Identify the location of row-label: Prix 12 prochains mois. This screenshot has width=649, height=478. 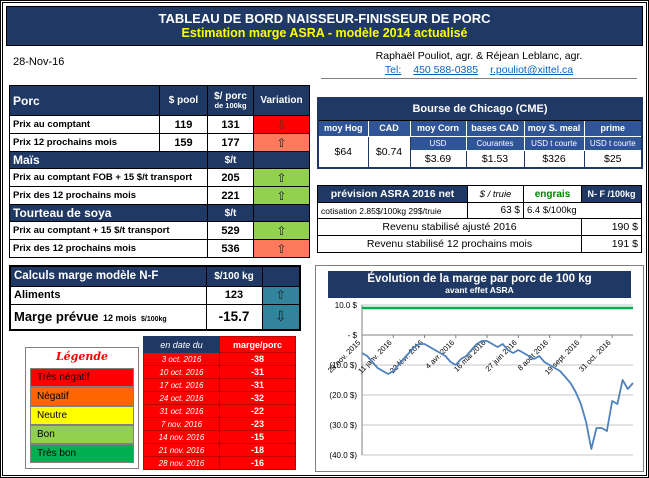
(84, 142).